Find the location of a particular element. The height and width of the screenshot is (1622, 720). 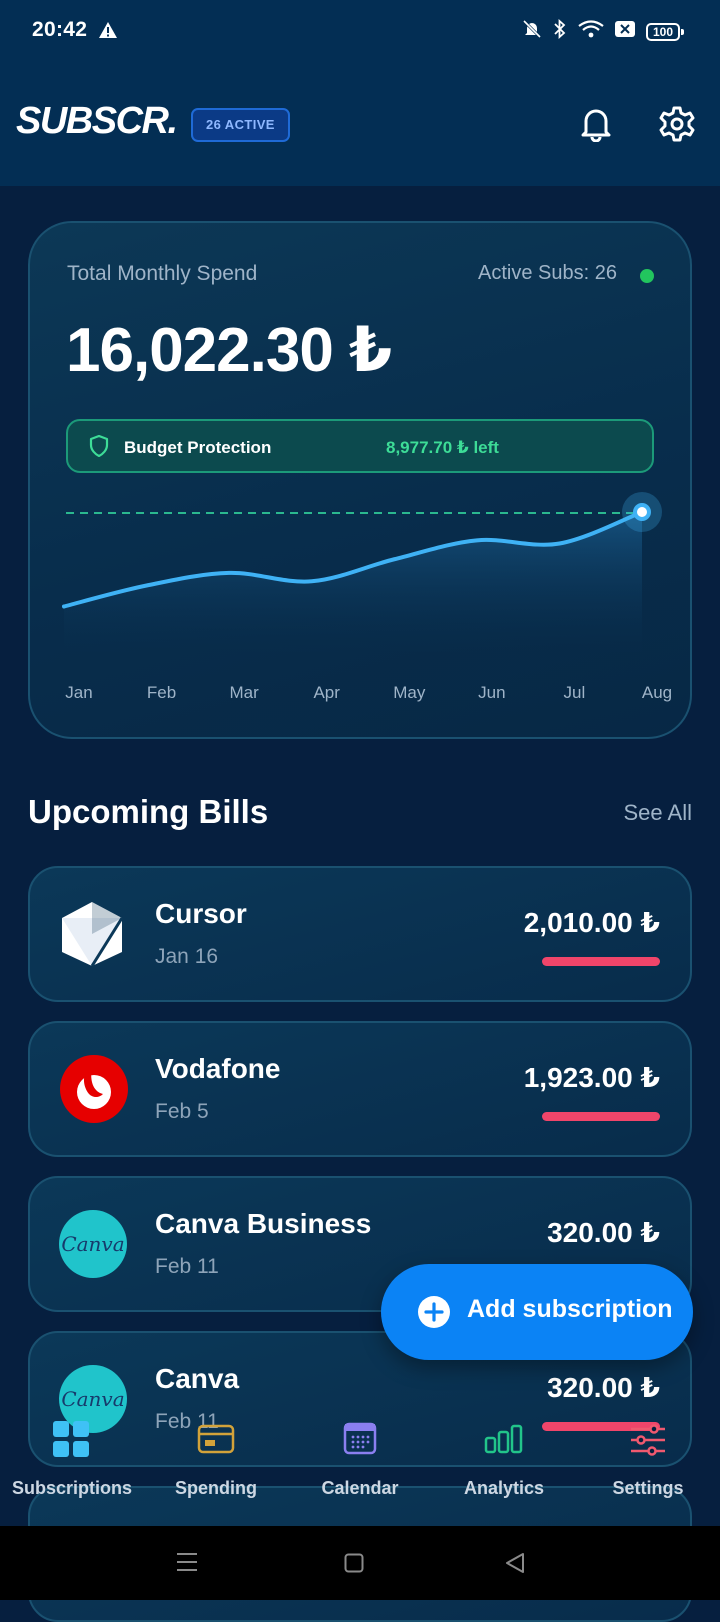

cursor-logo-icon is located at coordinates (92, 936).